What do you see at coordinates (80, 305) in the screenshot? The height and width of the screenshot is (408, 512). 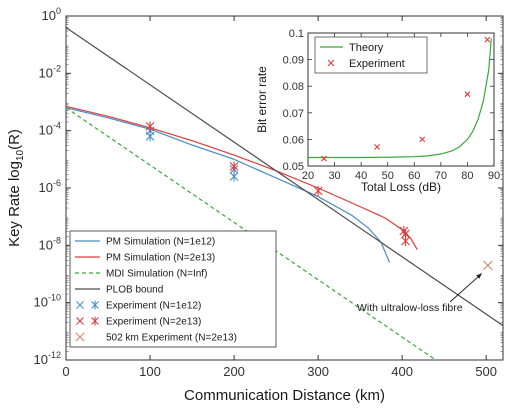 I see `legend-swatch-4-a` at bounding box center [80, 305].